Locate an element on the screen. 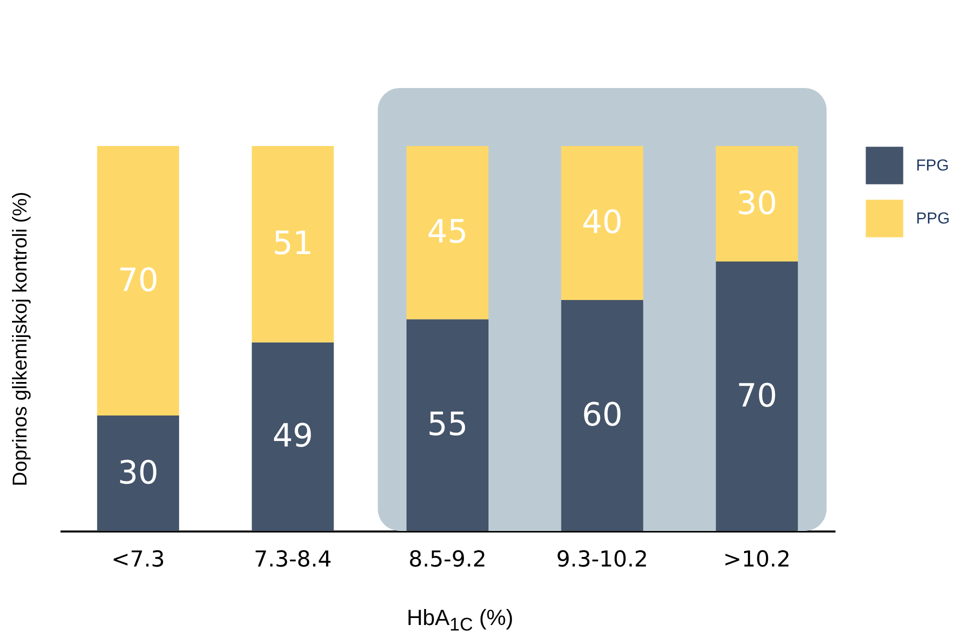 The width and height of the screenshot is (972, 639). data-label: 40 is located at coordinates (602, 222).